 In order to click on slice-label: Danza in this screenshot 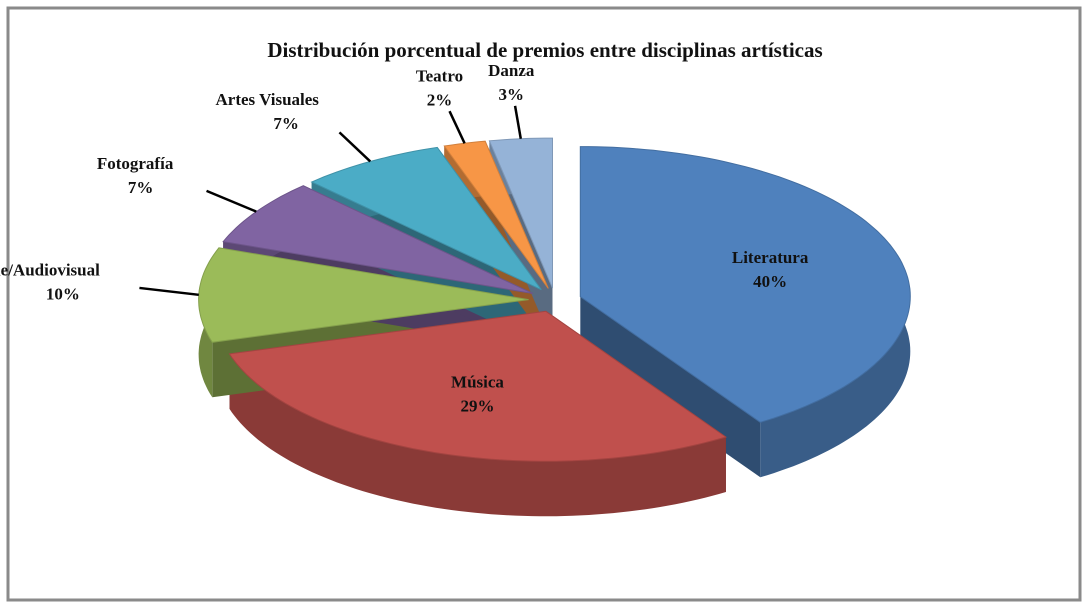, I will do `click(511, 70)`.